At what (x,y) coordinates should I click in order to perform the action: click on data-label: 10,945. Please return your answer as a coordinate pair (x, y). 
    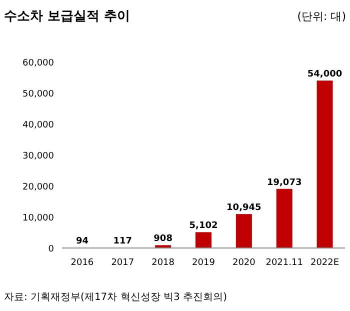
    Looking at the image, I should click on (244, 208).